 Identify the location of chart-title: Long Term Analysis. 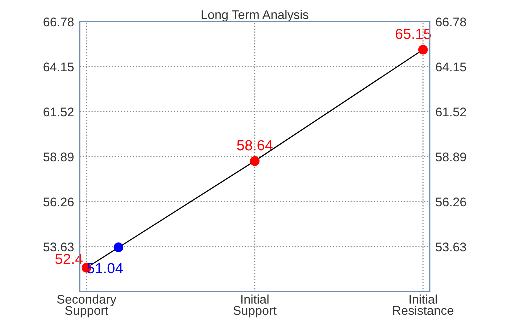
(255, 16).